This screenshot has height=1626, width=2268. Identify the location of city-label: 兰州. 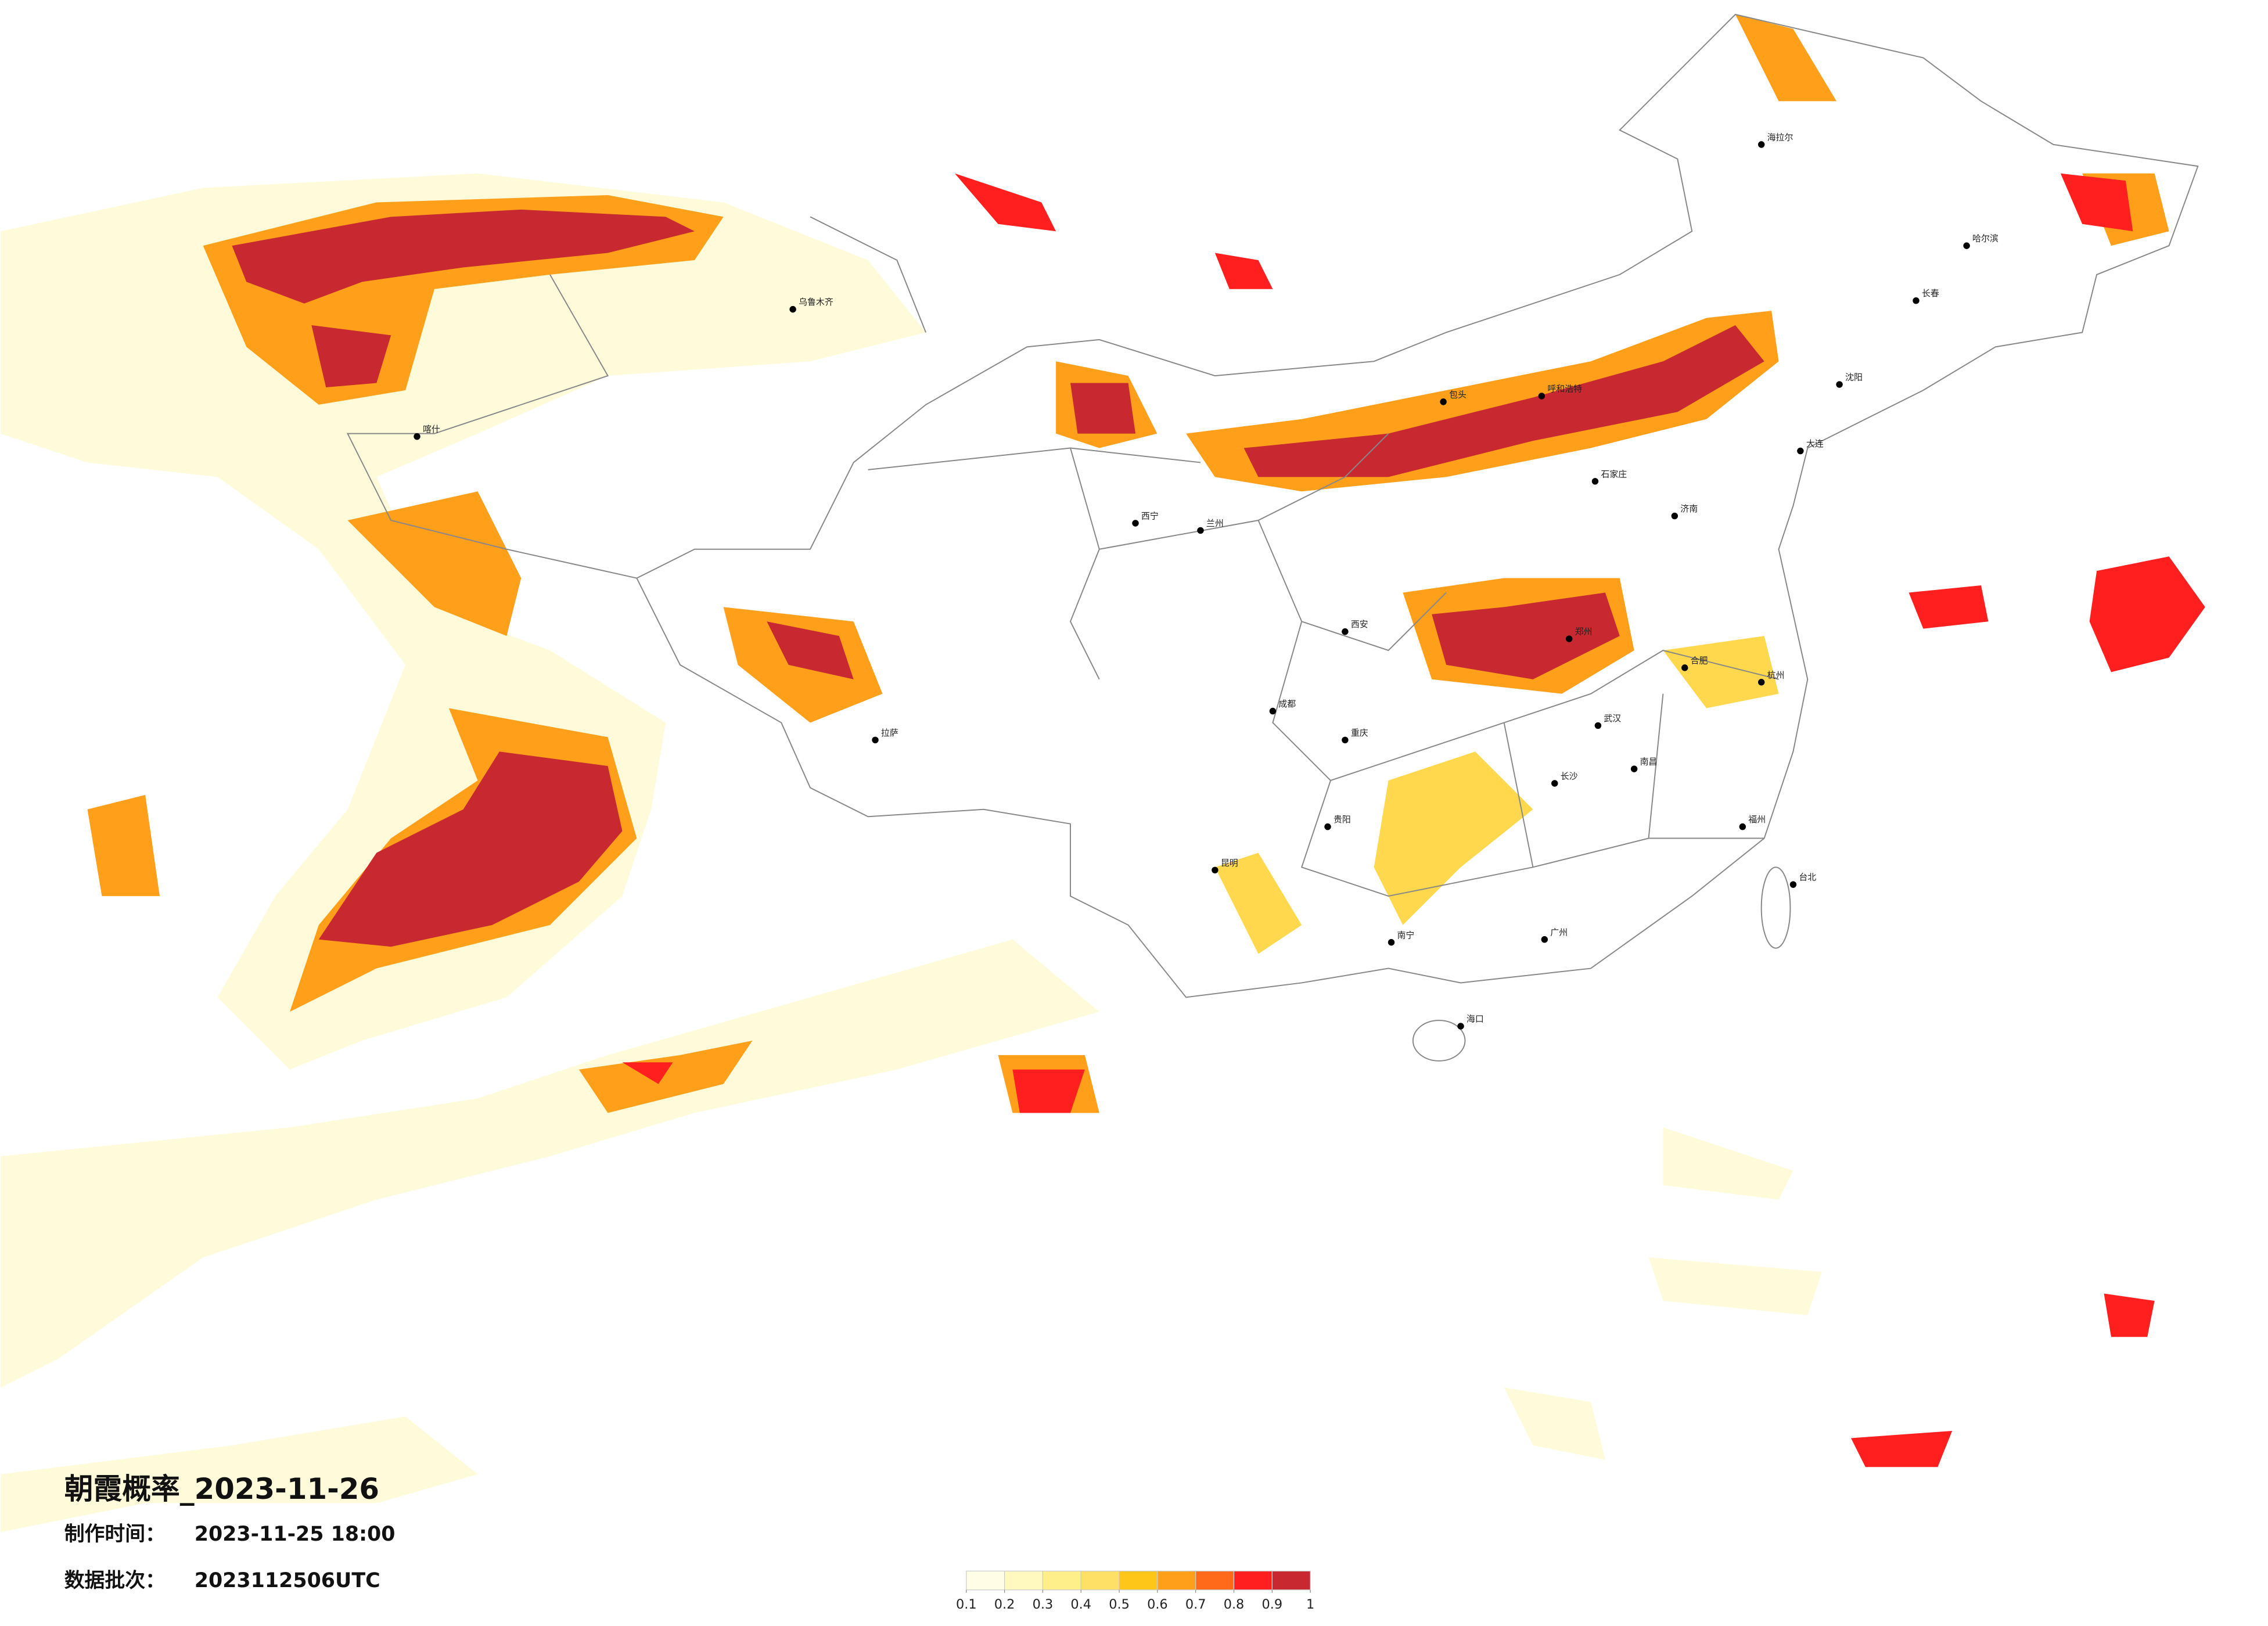
(1215, 523).